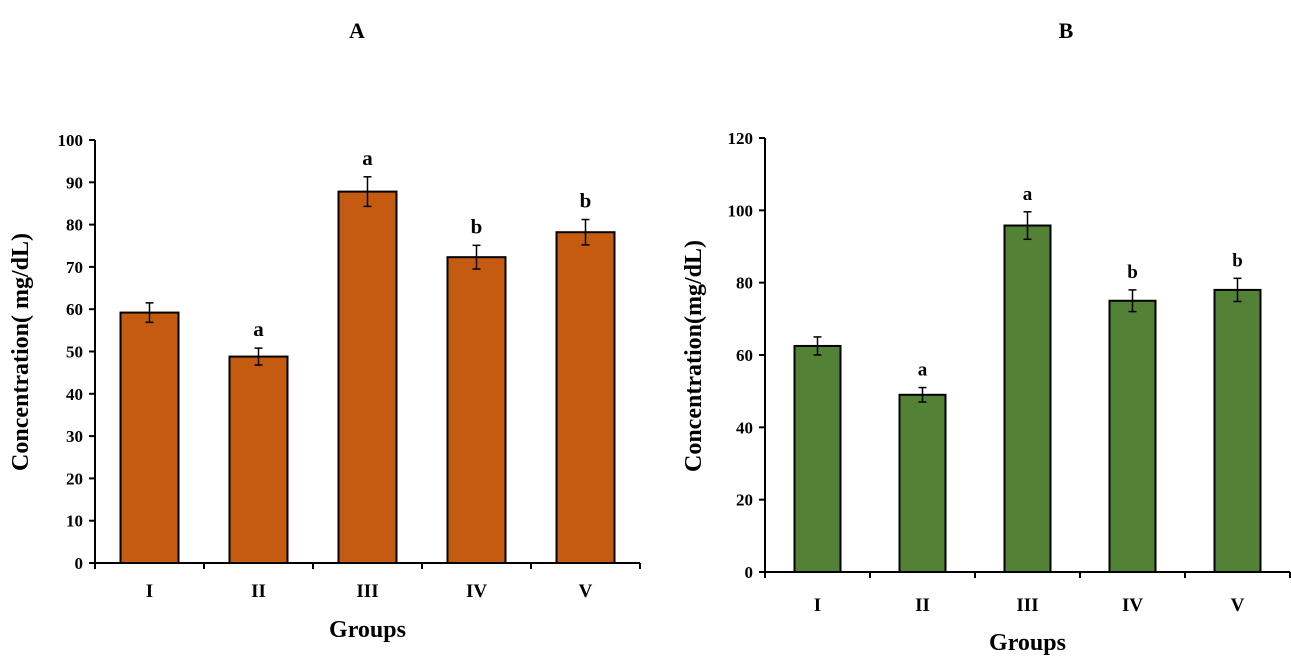  What do you see at coordinates (1027, 605) in the screenshot?
I see `chart-b-category-label: III` at bounding box center [1027, 605].